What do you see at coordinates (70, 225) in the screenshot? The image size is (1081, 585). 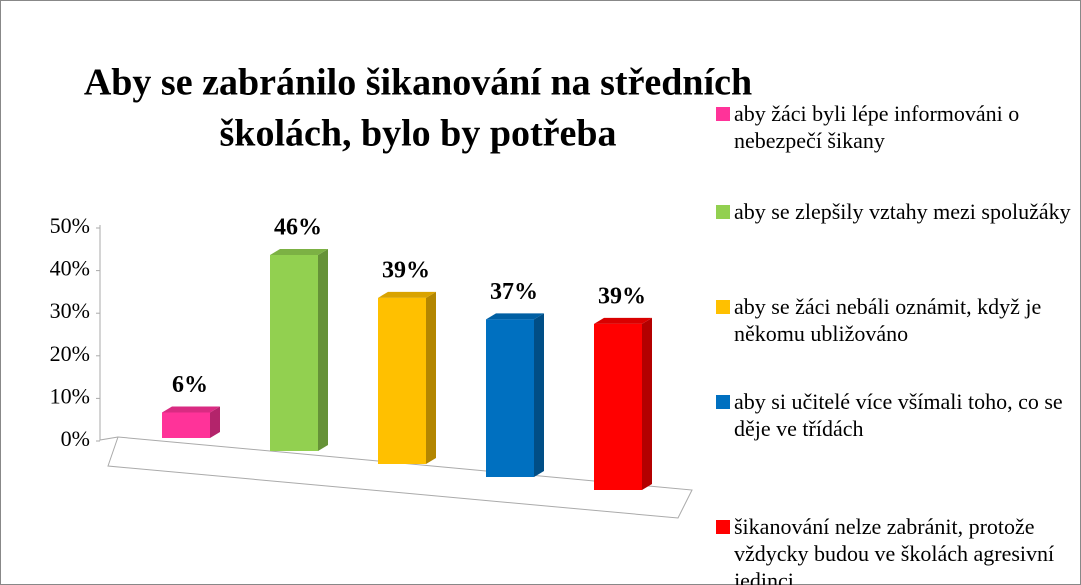 I see `y-tick-label: 50%` at bounding box center [70, 225].